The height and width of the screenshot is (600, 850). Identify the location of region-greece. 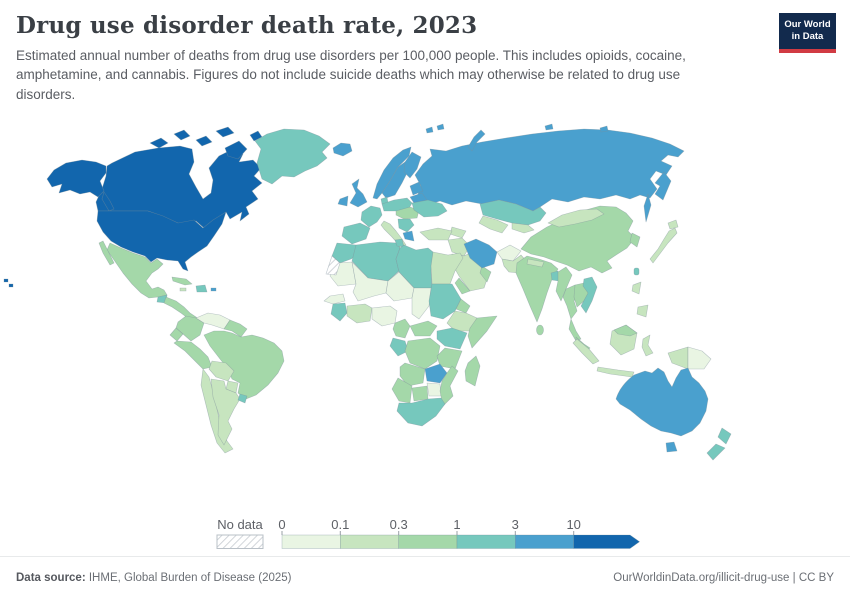
(408, 236).